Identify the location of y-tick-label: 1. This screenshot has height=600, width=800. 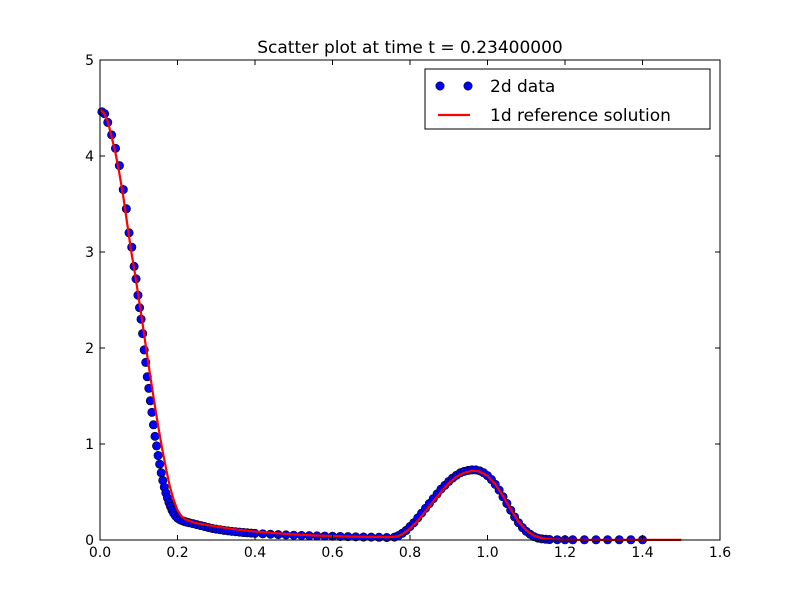
(89, 445).